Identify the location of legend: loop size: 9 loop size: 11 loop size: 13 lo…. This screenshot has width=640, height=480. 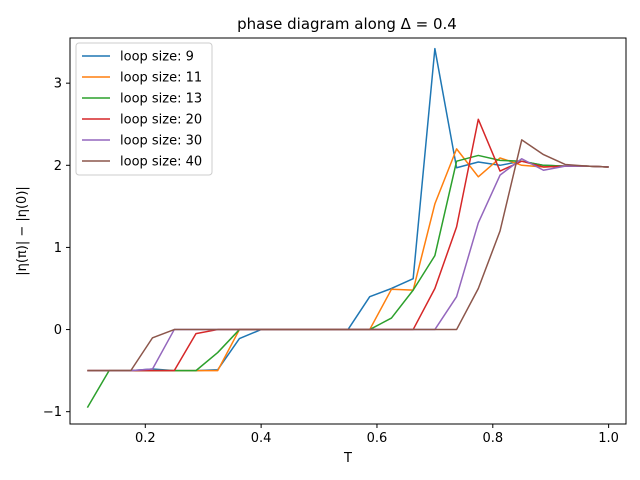
(144, 109).